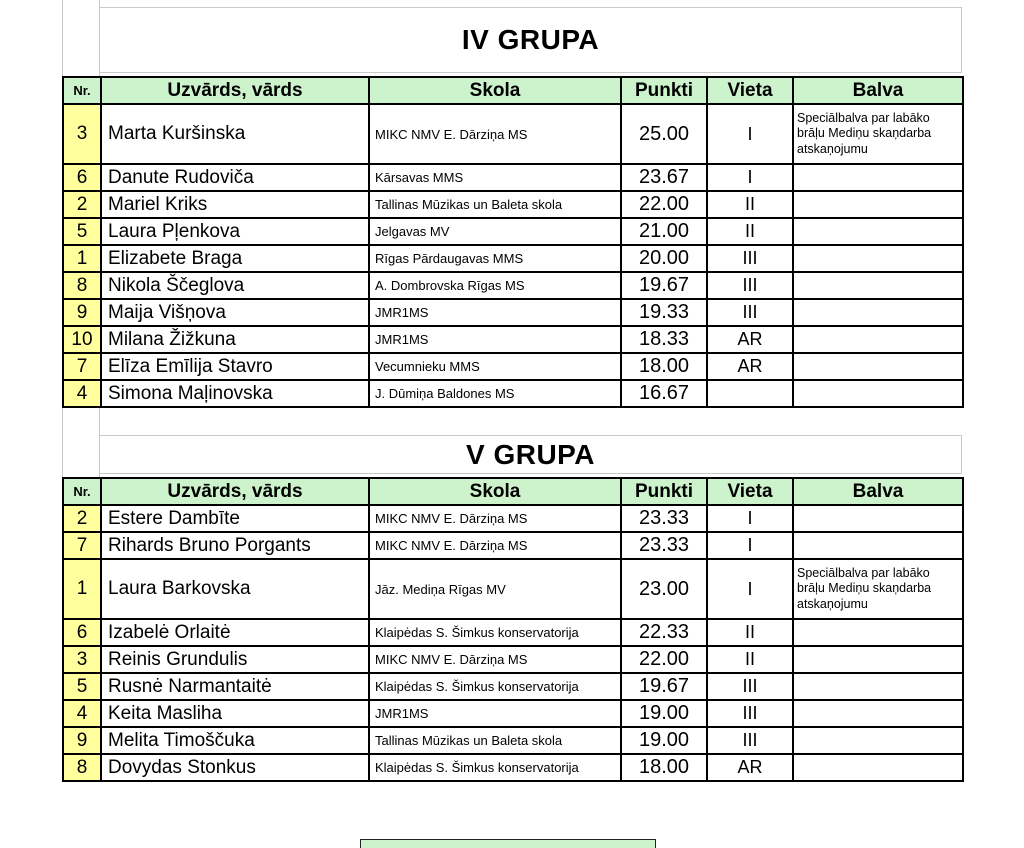 The width and height of the screenshot is (1024, 848). Describe the element at coordinates (513, 312) in the screenshot. I see `table-row: 9 Maija Višņova JMR1MS 19.33 III` at that location.